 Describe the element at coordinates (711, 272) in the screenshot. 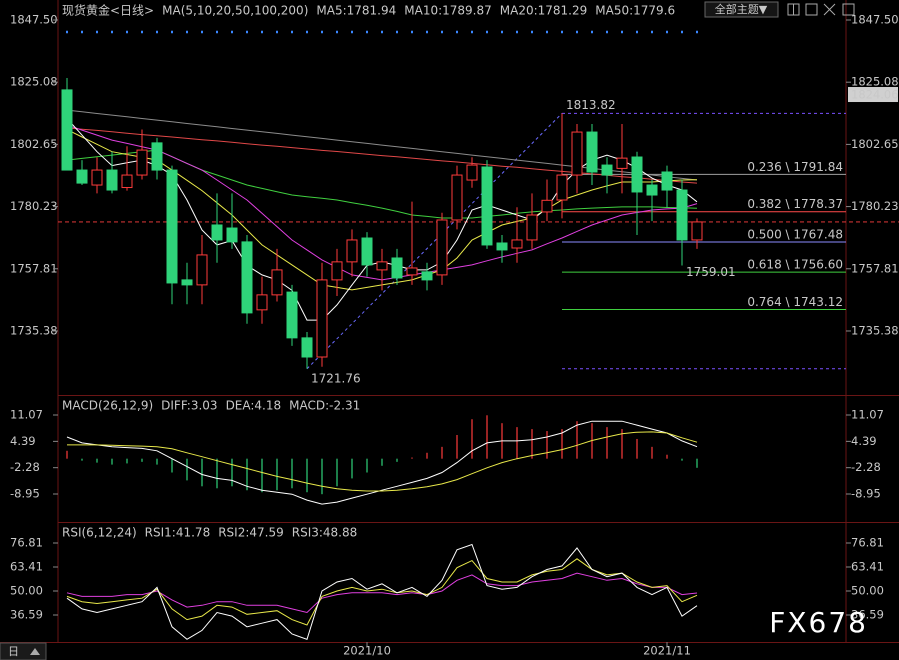

I see `price-annotation: 1759.01` at that location.